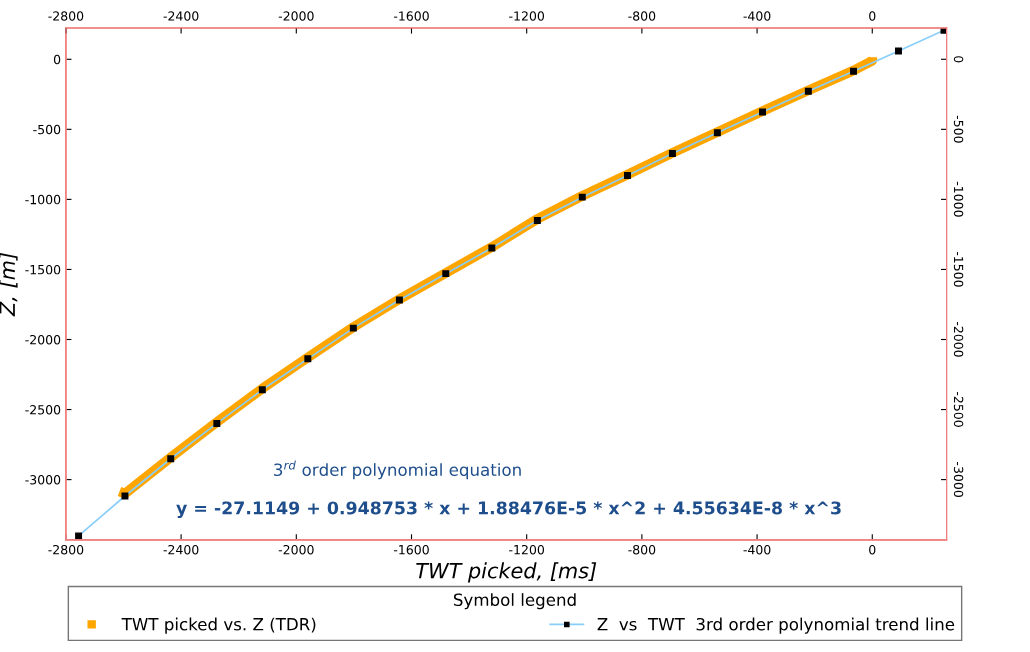 Image resolution: width=1030 pixels, height=652 pixels. I want to click on y2-tick-label: -2500, so click(958, 409).